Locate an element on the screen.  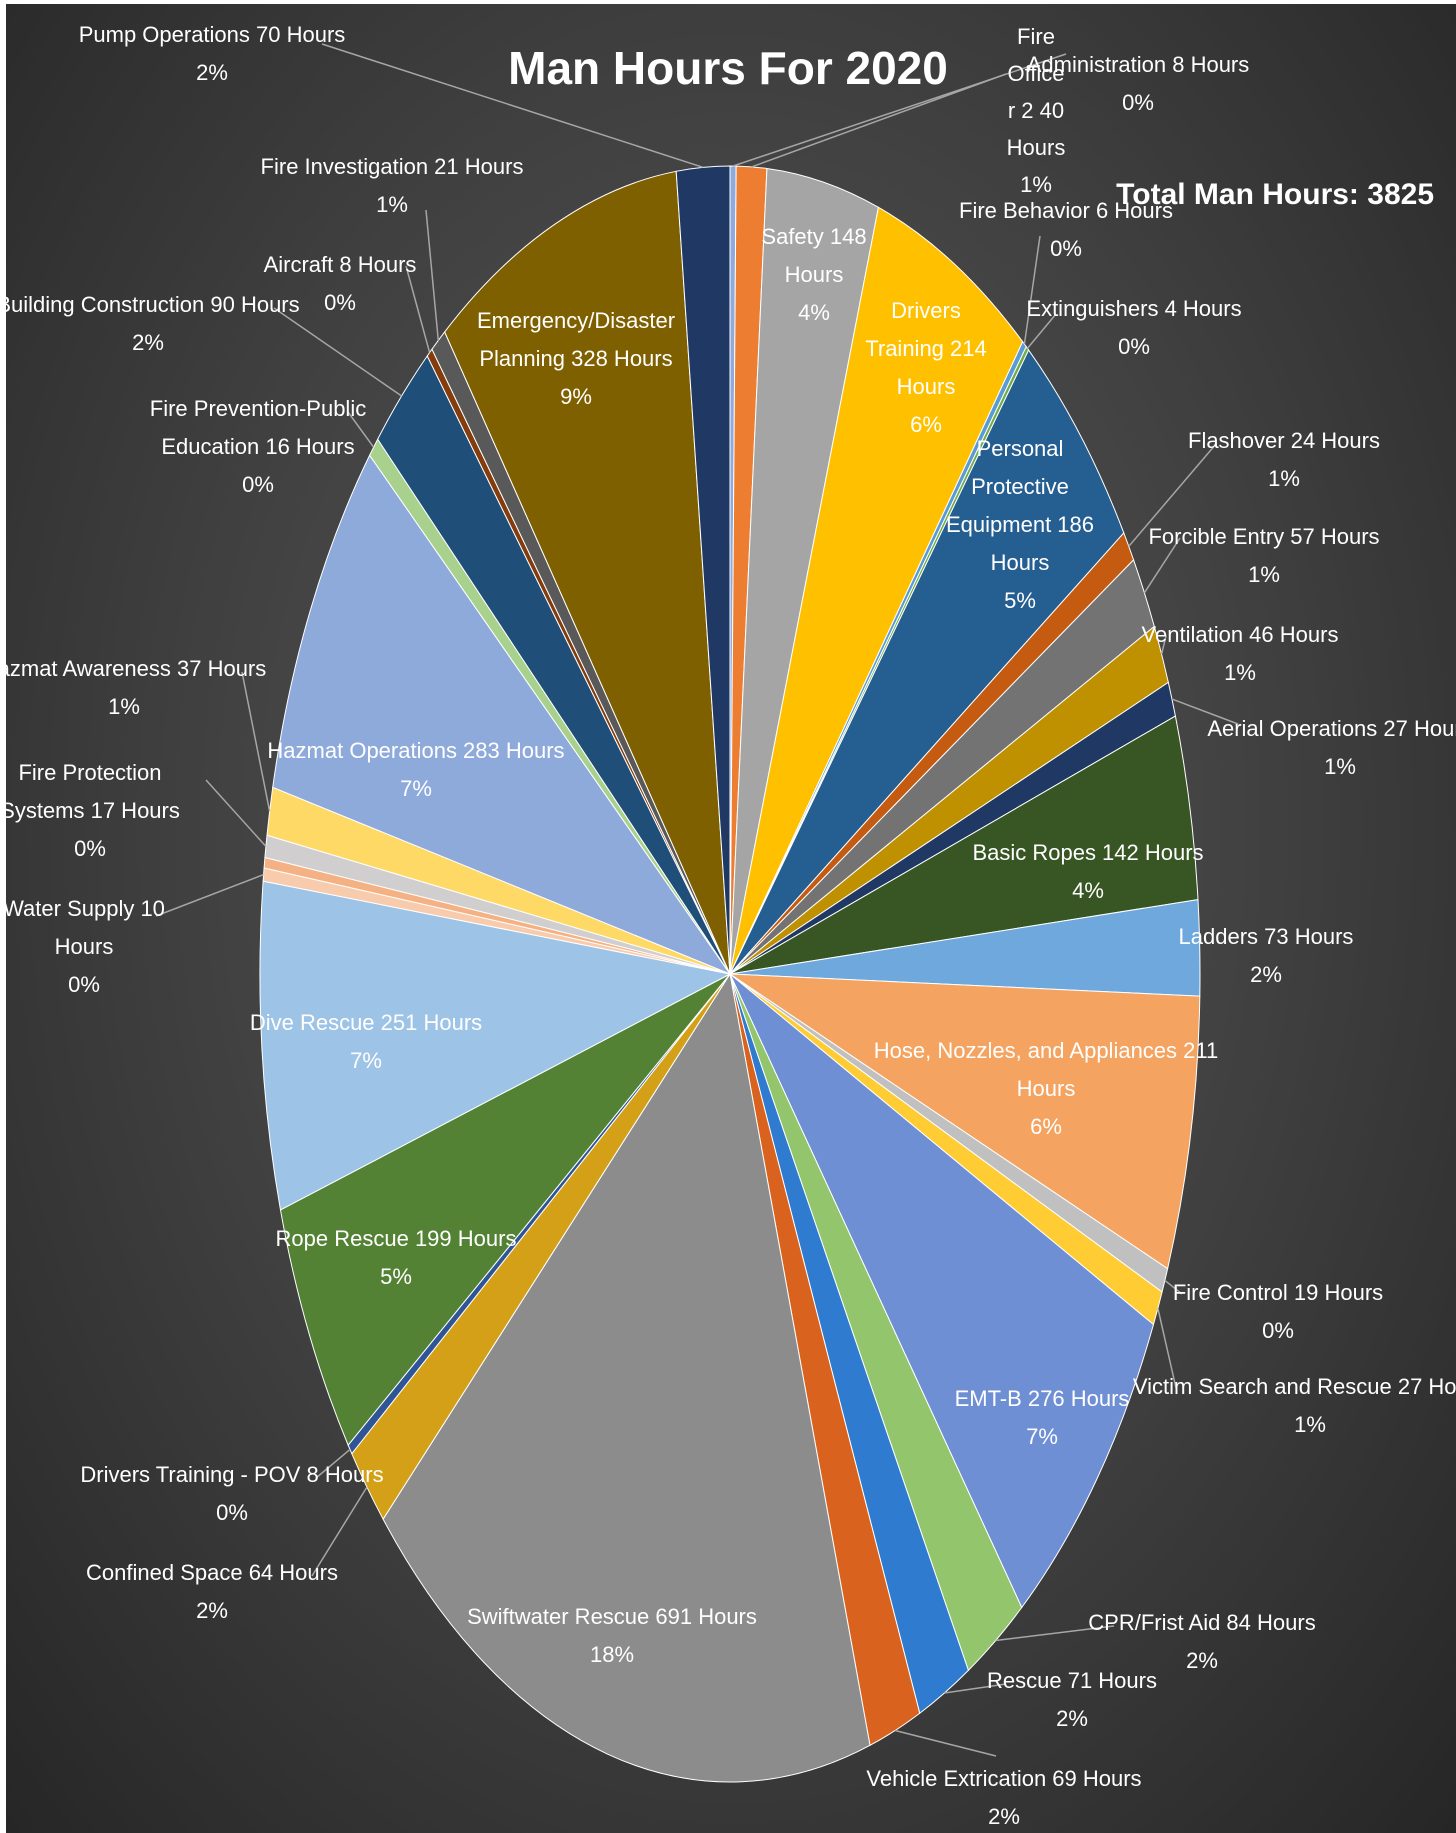
pie-slice-hazmat-operations is located at coordinates (502, 715).